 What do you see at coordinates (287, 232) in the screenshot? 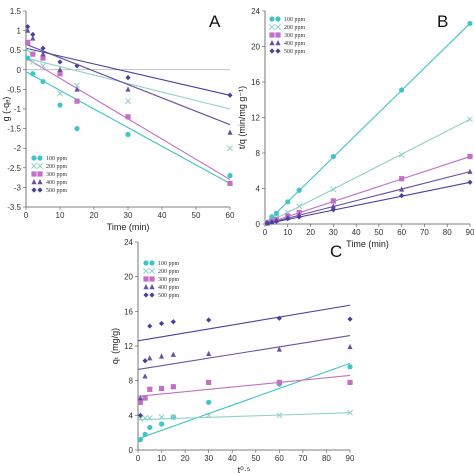
I see `x-tick-label: 10` at bounding box center [287, 232].